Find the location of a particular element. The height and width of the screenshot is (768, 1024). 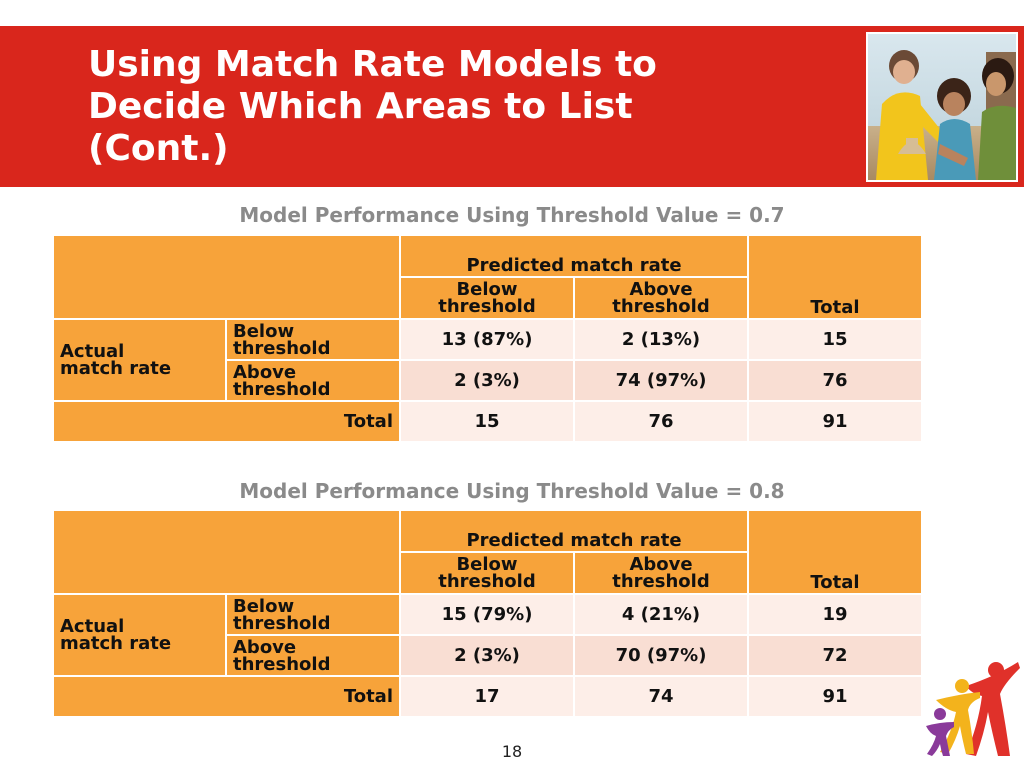

table-cell: 2 (13%) is located at coordinates (661, 339).